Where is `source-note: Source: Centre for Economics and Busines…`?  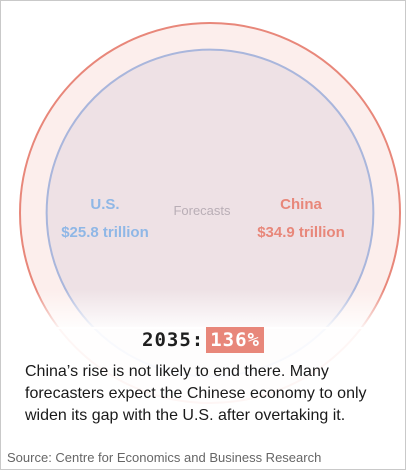
source-note: Source: Centre for Economics and Busines… is located at coordinates (164, 457).